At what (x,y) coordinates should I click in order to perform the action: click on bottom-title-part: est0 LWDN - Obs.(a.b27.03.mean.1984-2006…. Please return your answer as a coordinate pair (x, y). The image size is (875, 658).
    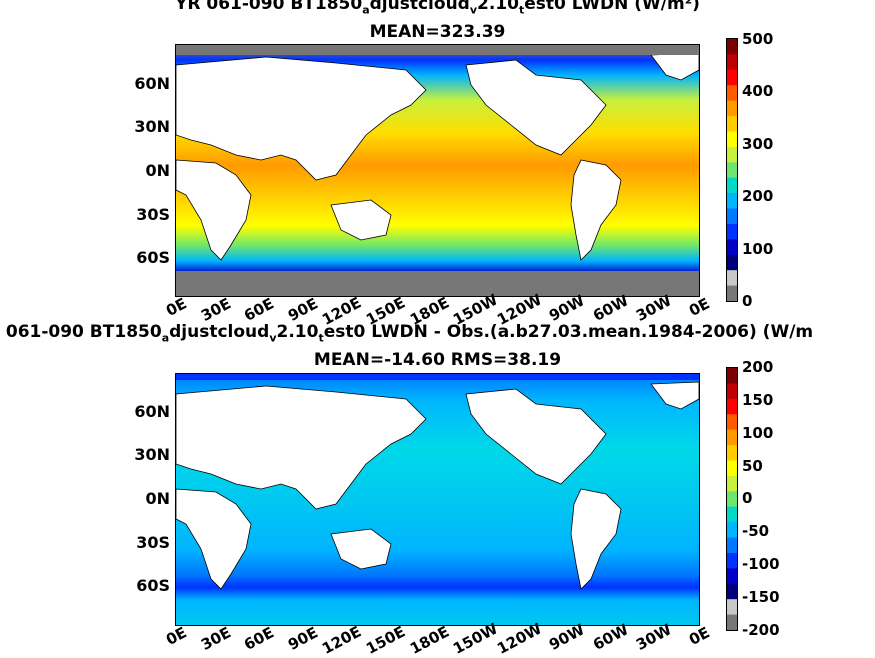
    Looking at the image, I should click on (568, 332).